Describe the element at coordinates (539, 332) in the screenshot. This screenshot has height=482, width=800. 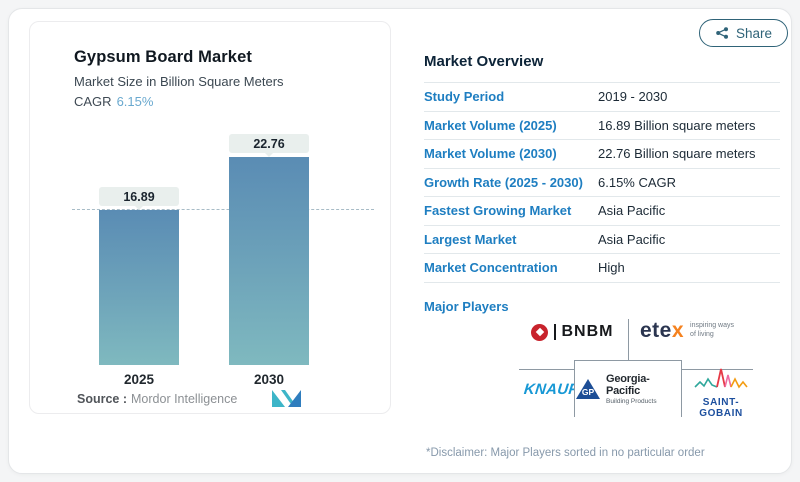
I see `bnbm-logo-icon` at that location.